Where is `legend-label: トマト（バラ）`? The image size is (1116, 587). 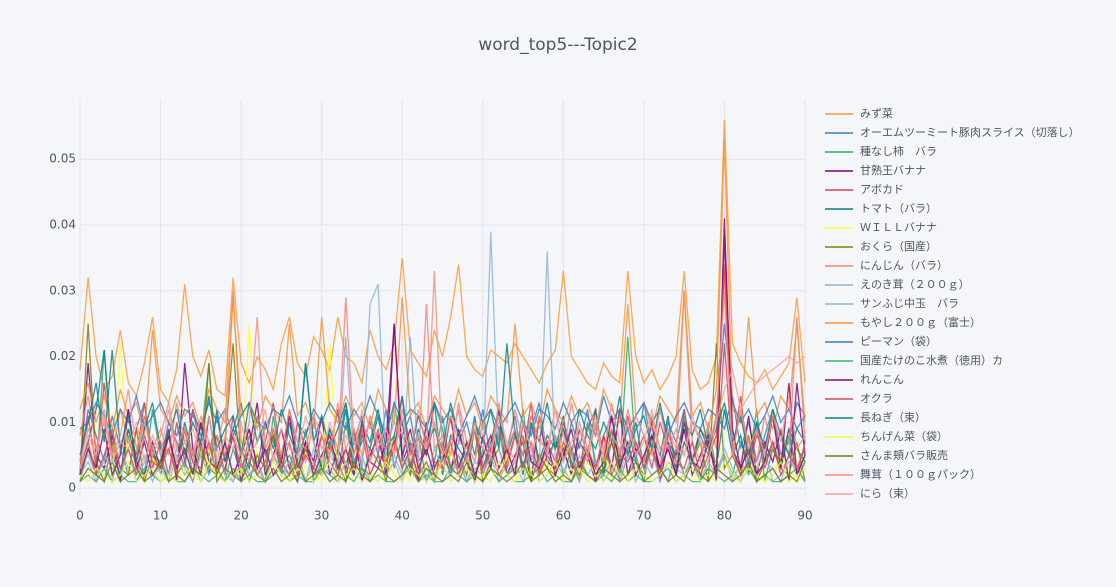 legend-label: トマト（バラ） is located at coordinates (898, 208).